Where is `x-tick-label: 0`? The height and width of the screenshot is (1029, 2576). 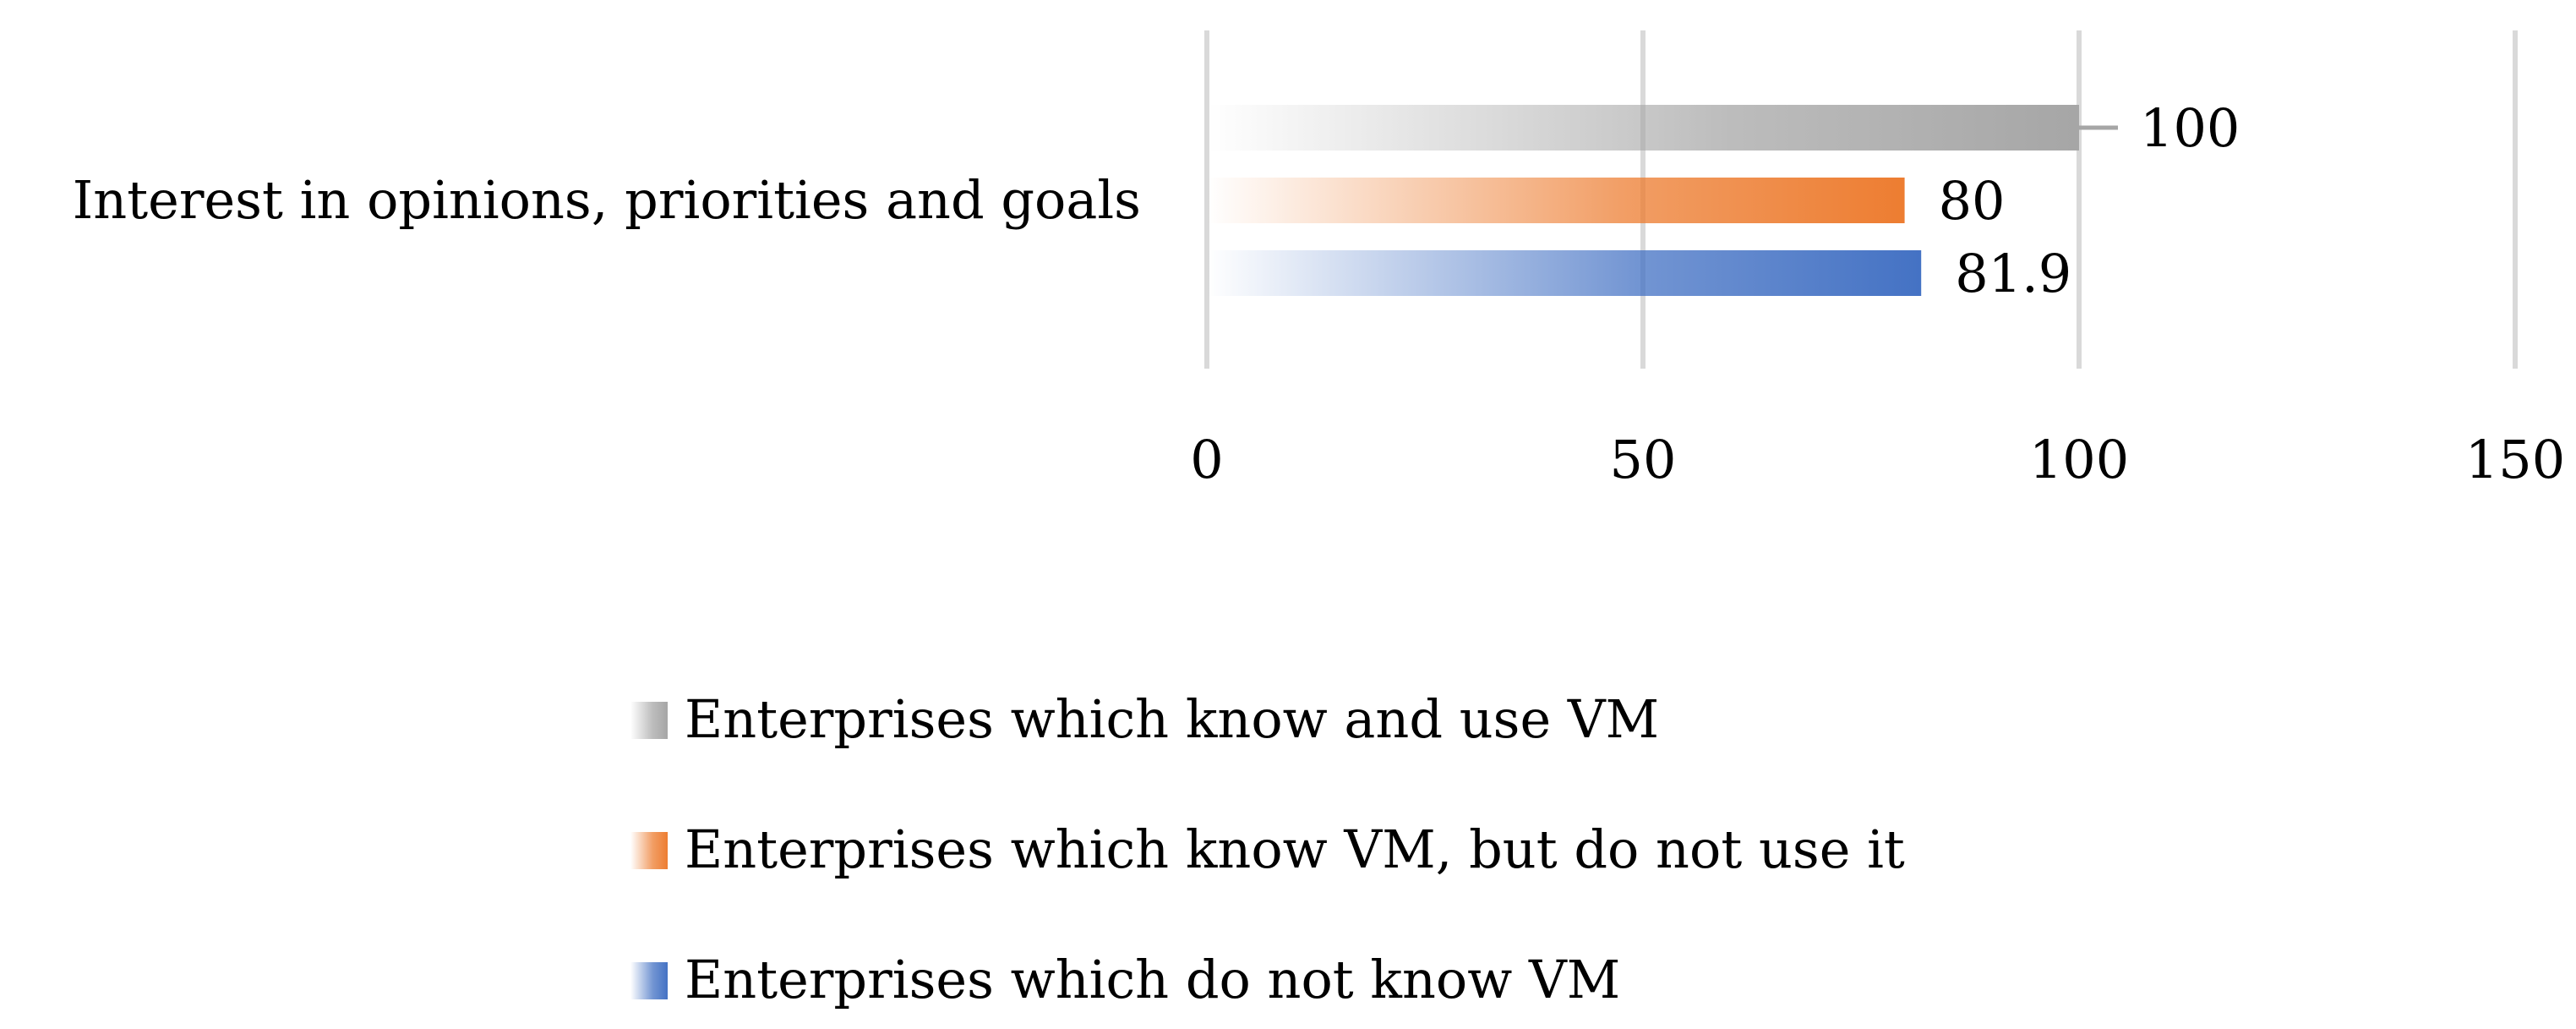
x-tick-label: 0 is located at coordinates (1206, 459).